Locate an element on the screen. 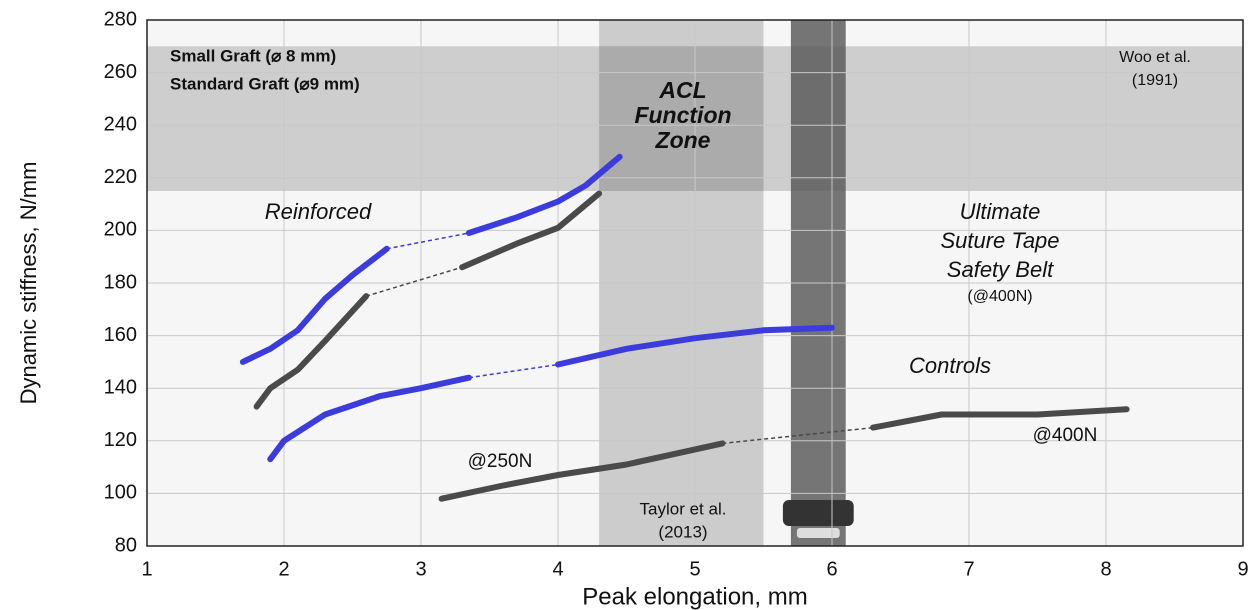 The image size is (1258, 610). y-tick-label: 160 is located at coordinates (120, 335).